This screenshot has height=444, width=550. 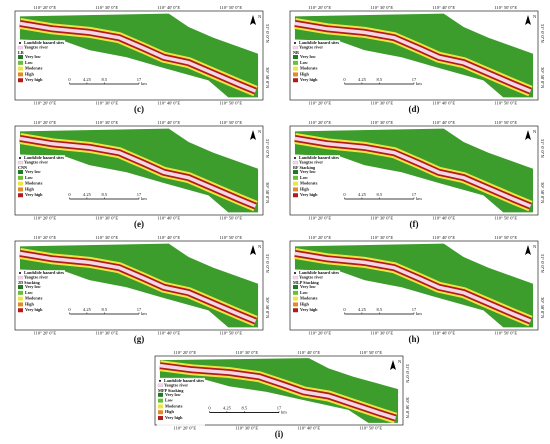 I want to click on panel-label: (g), so click(x=139, y=339).